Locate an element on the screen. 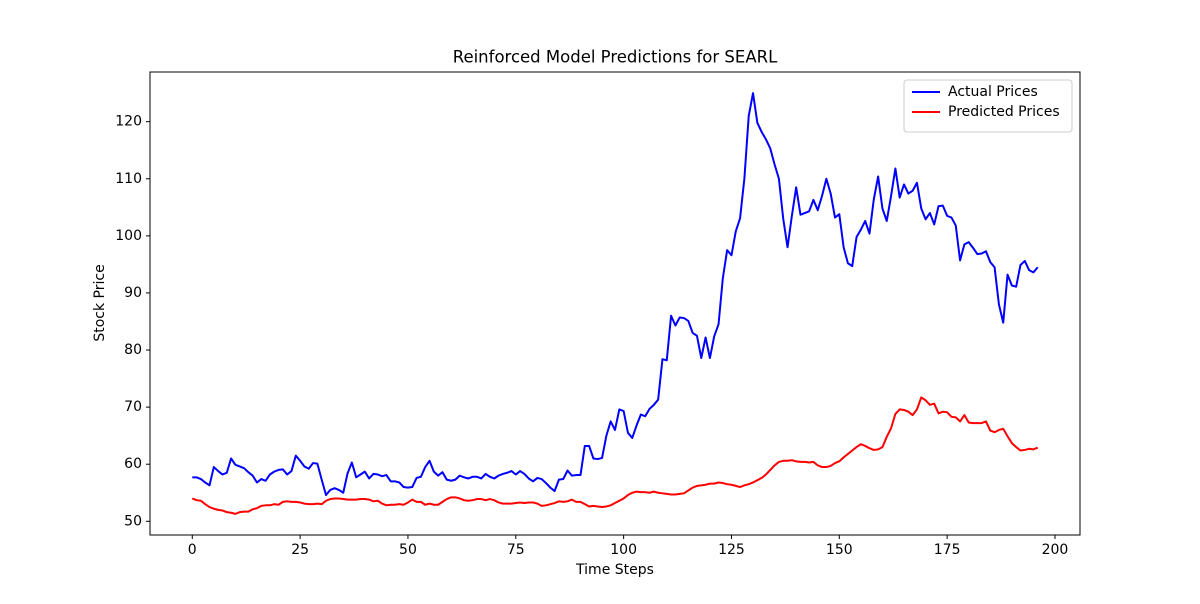  chart-title: Reinforced Model Predictions for SEARL is located at coordinates (615, 57).